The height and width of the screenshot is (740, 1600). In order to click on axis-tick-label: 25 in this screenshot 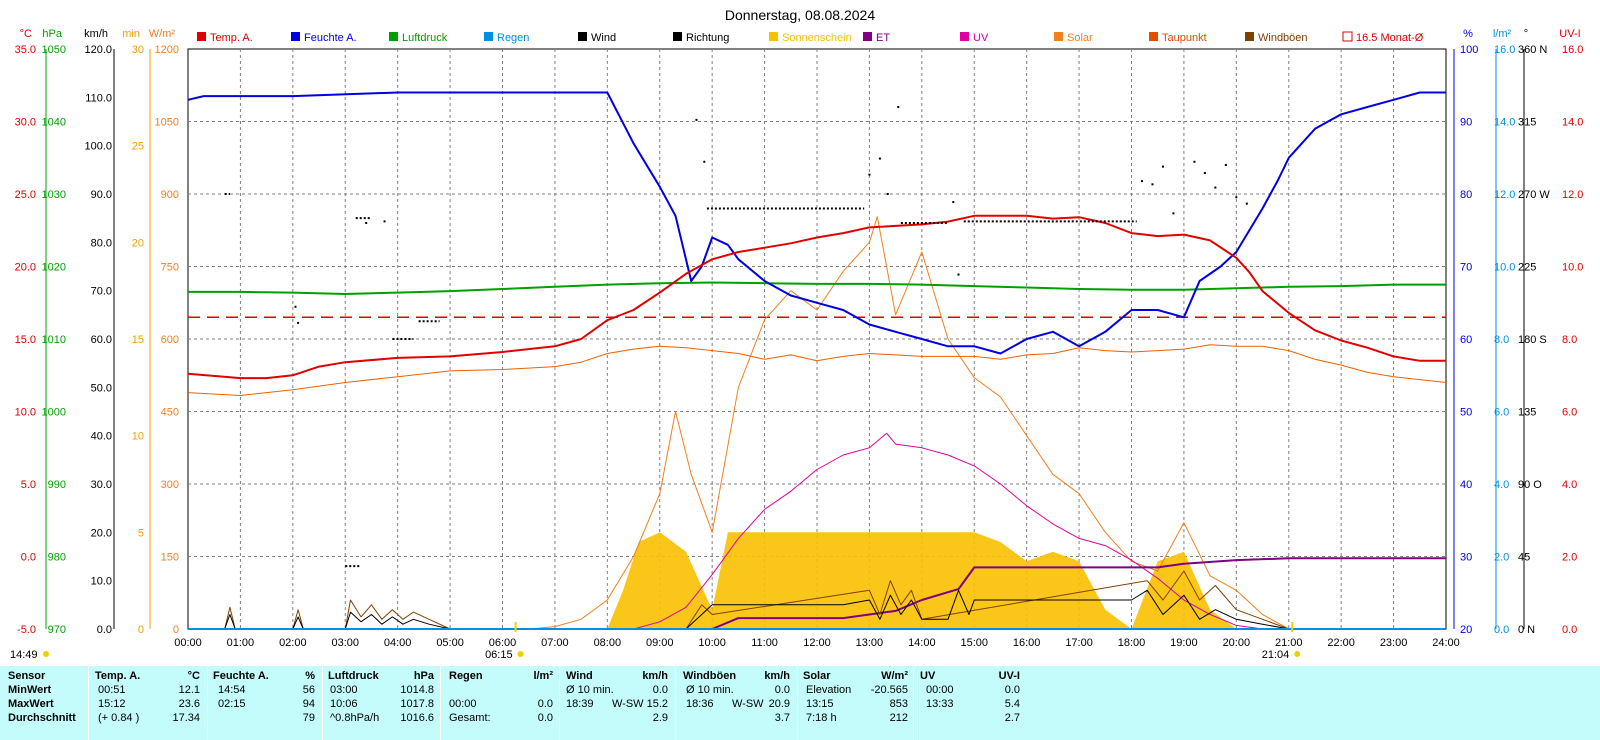, I will do `click(138, 147)`.